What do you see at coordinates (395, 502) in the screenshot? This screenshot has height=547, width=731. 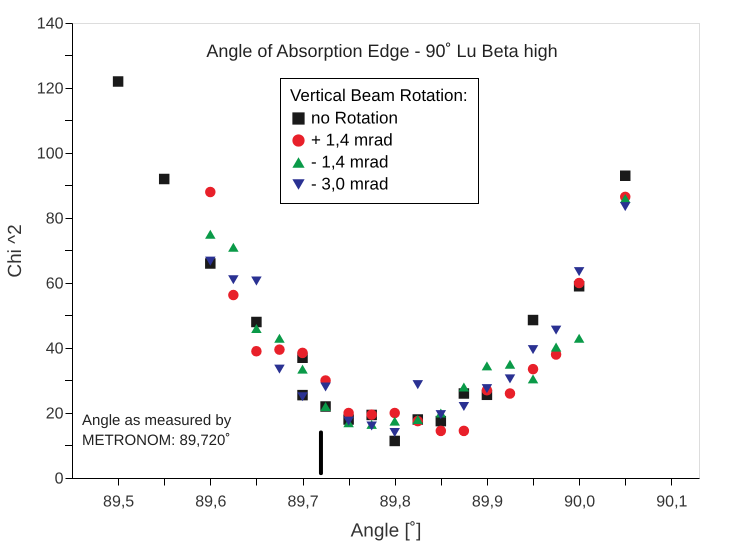 I see `x-tick-label: 89,8` at bounding box center [395, 502].